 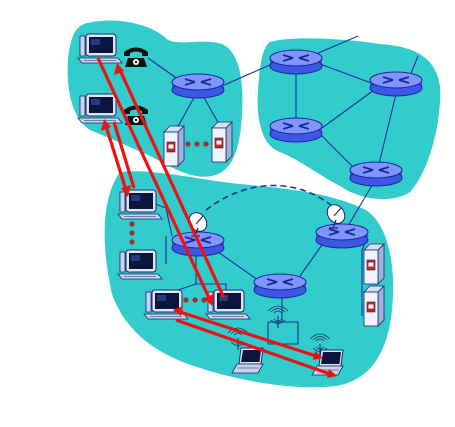 What do you see at coordinates (312, 259) in the screenshot?
I see `link-campus-r-c` at bounding box center [312, 259].